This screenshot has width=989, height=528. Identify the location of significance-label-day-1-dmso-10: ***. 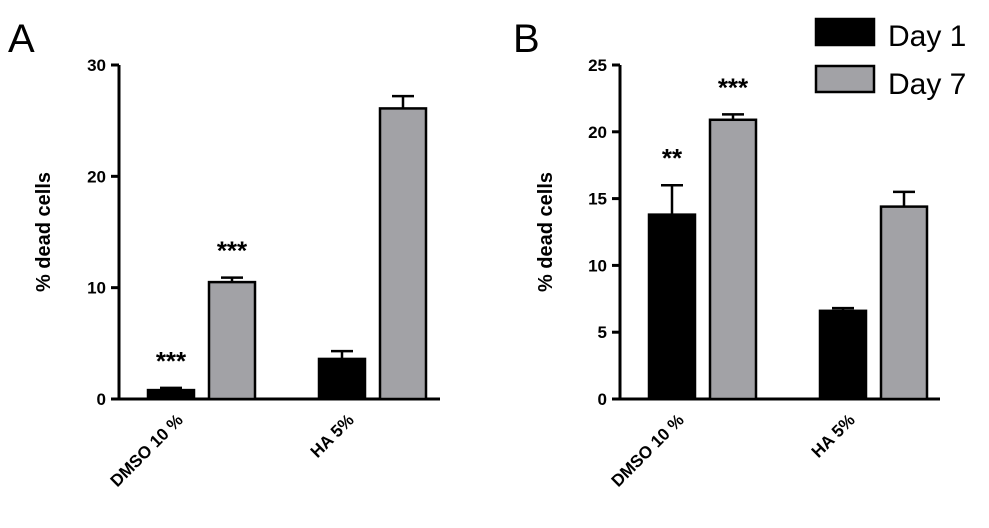
(171, 361).